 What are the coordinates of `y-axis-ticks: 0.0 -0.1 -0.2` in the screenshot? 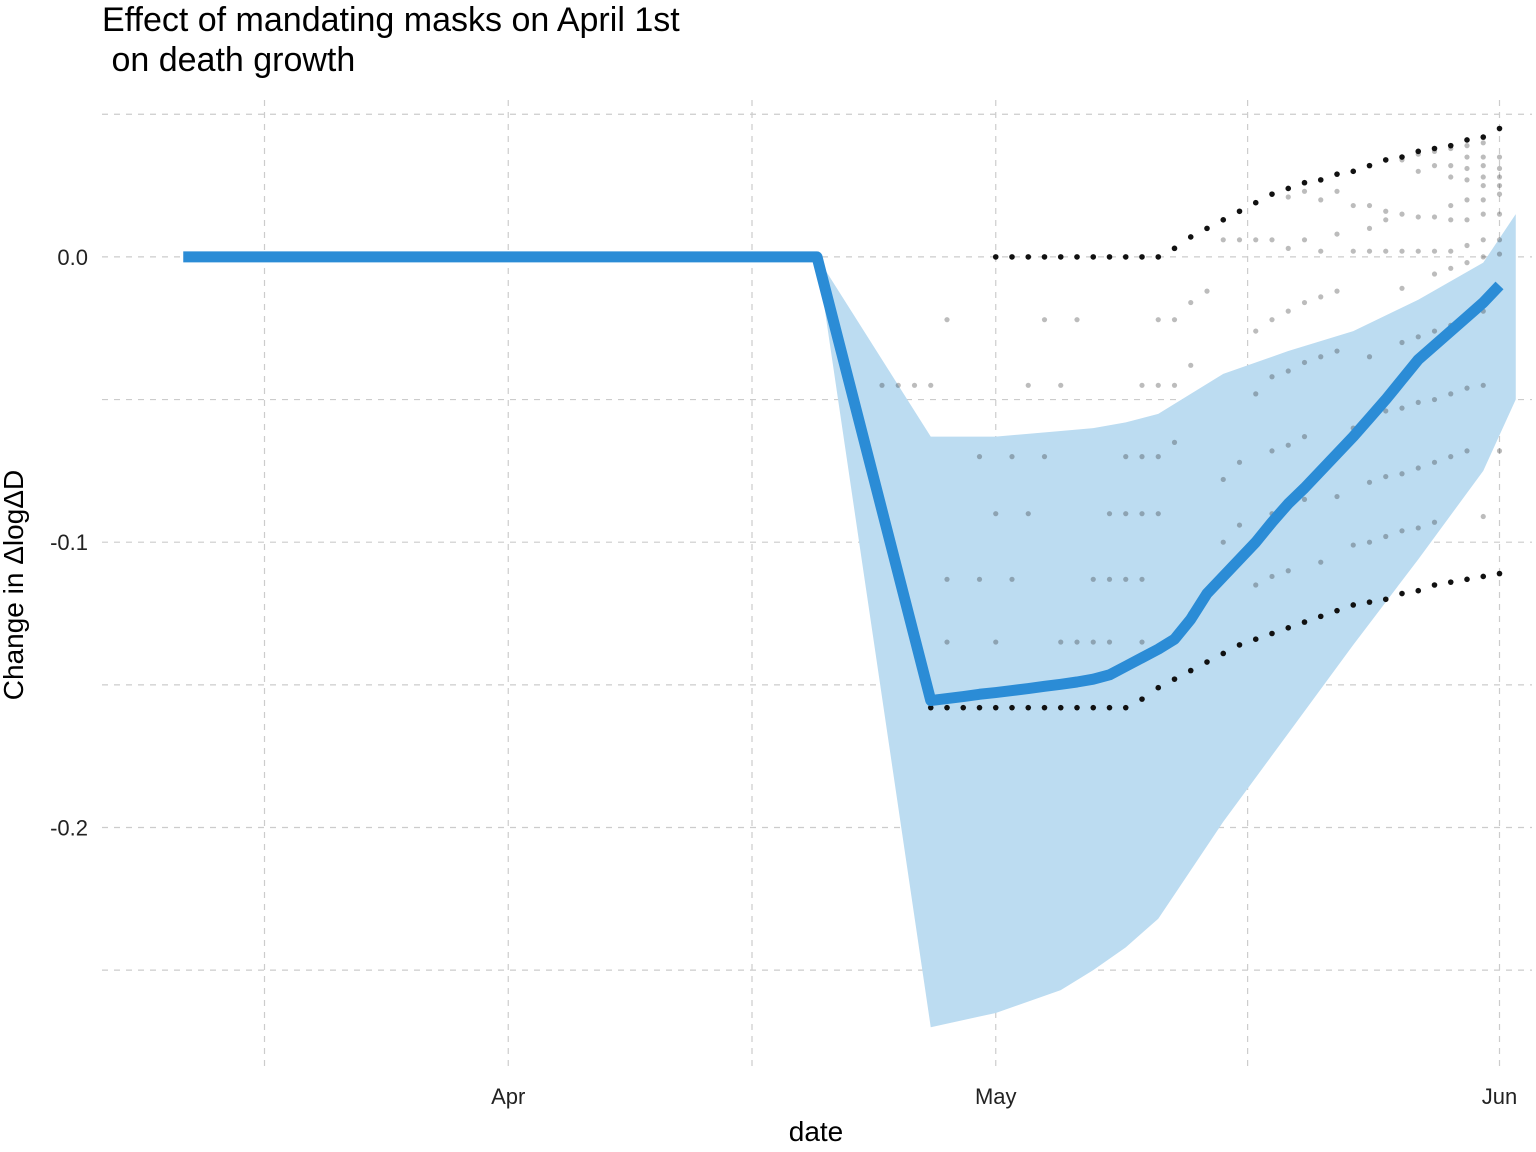 It's located at (69, 543).